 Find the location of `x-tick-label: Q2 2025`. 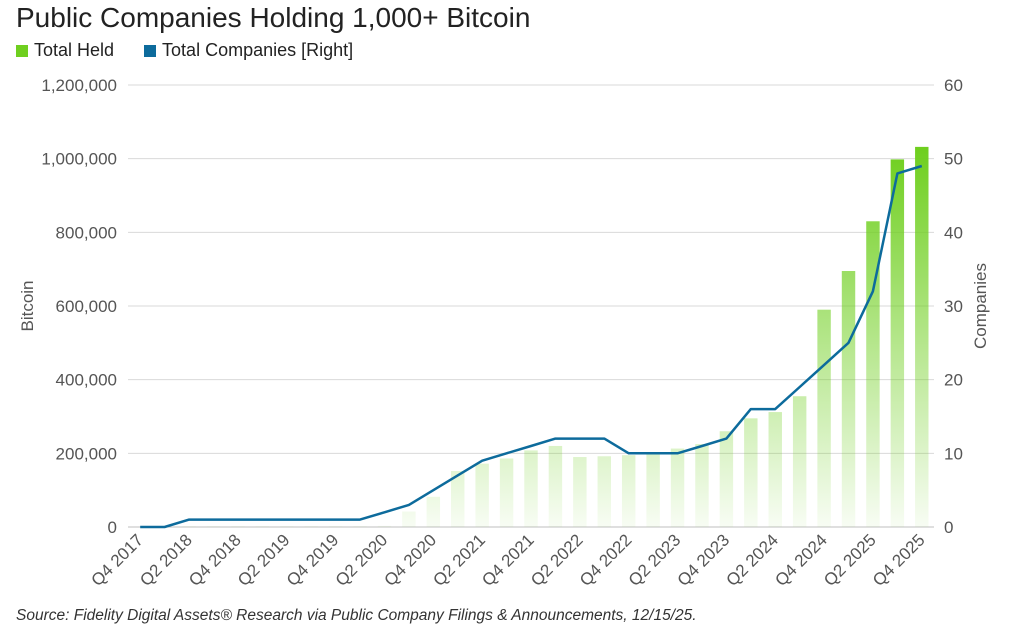

x-tick-label: Q2 2025 is located at coordinates (850, 560).